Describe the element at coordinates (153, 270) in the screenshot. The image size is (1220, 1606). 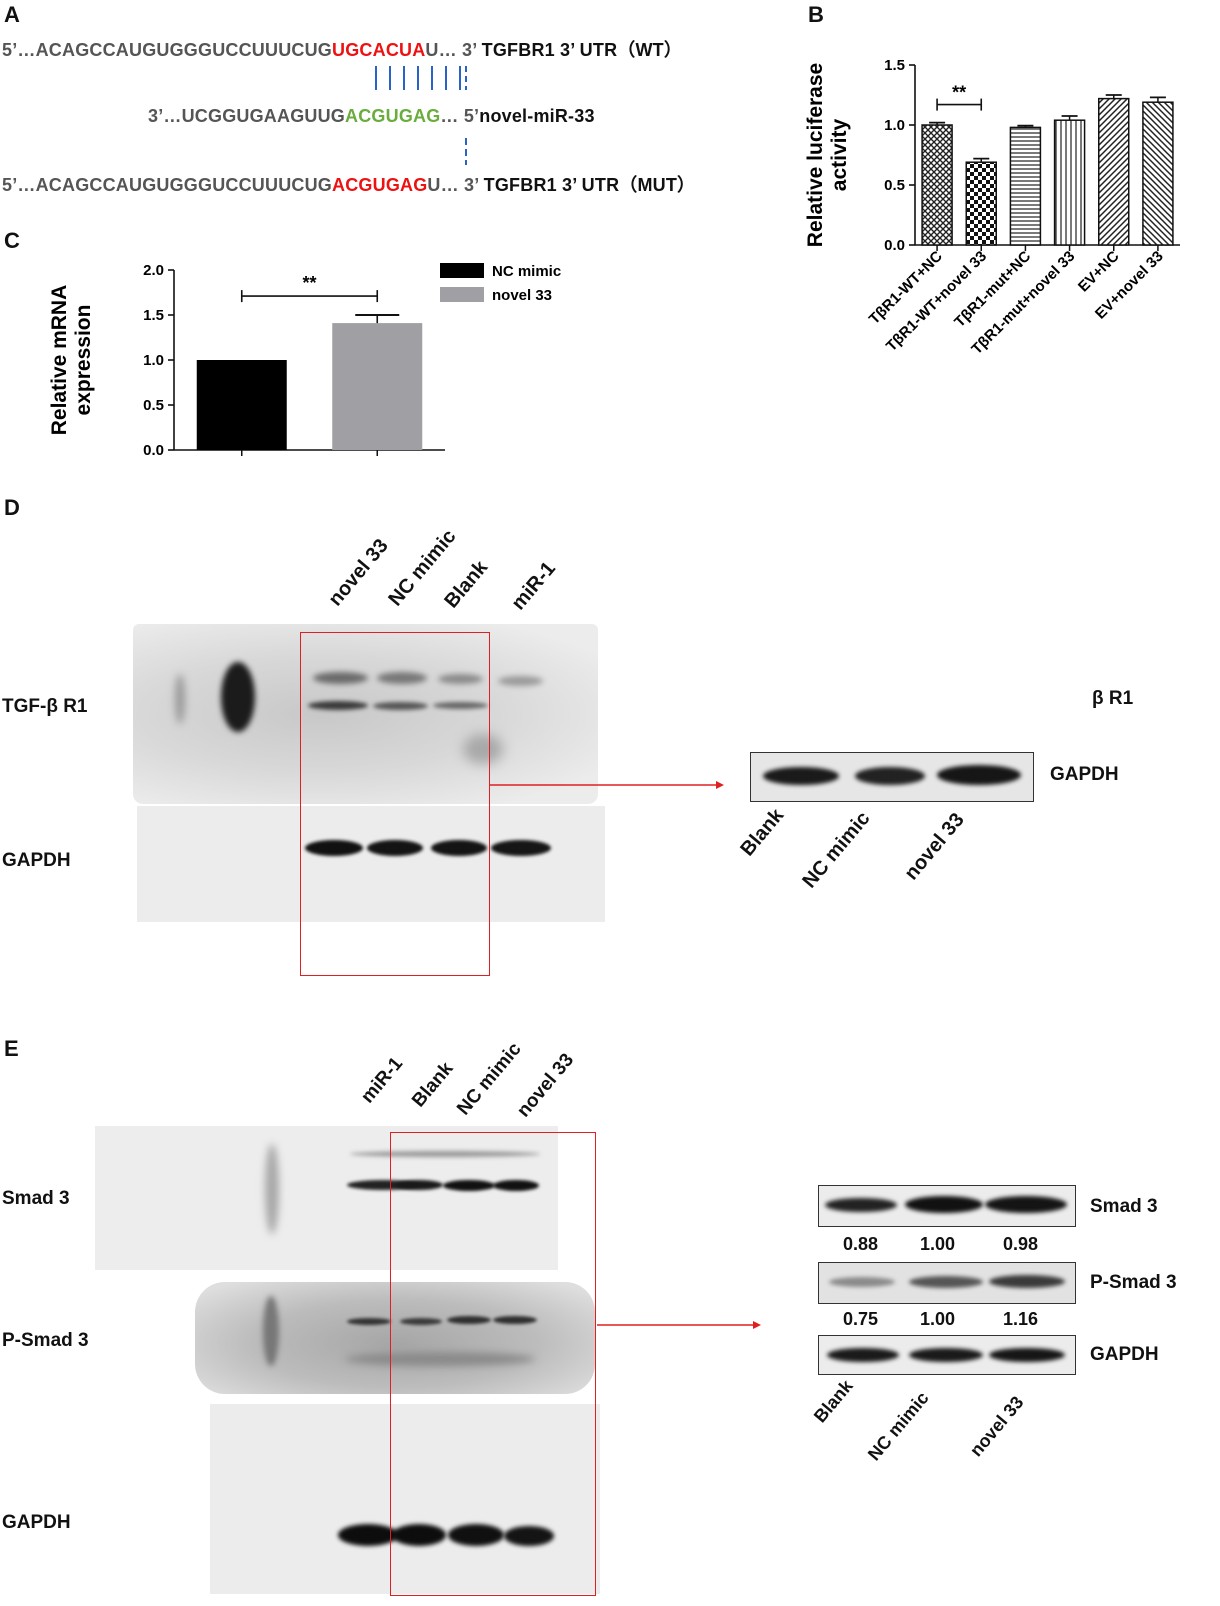
I see `c-y-tick-label: 2.0` at that location.